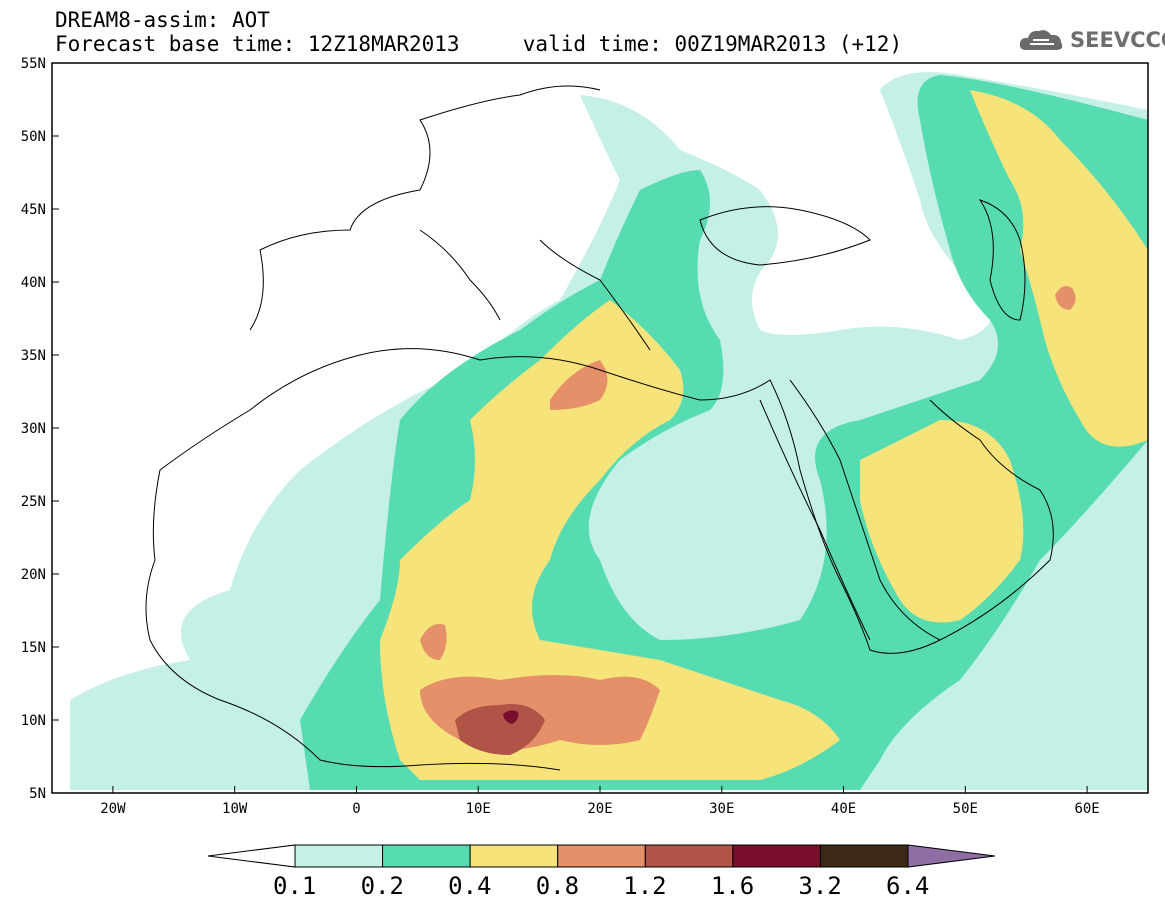  What do you see at coordinates (33, 502) in the screenshot?
I see `lat-tick-label: 25N` at bounding box center [33, 502].